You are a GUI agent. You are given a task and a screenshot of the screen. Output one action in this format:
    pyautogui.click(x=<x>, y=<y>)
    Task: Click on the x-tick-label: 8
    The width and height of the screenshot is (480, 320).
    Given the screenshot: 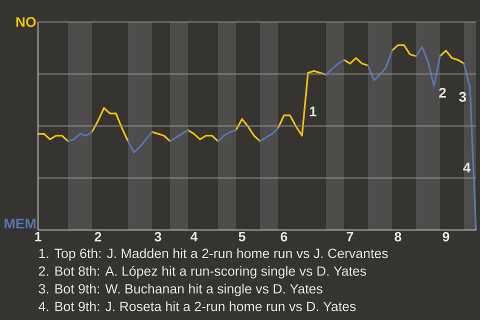 What is the action you would take?
    pyautogui.click(x=398, y=237)
    